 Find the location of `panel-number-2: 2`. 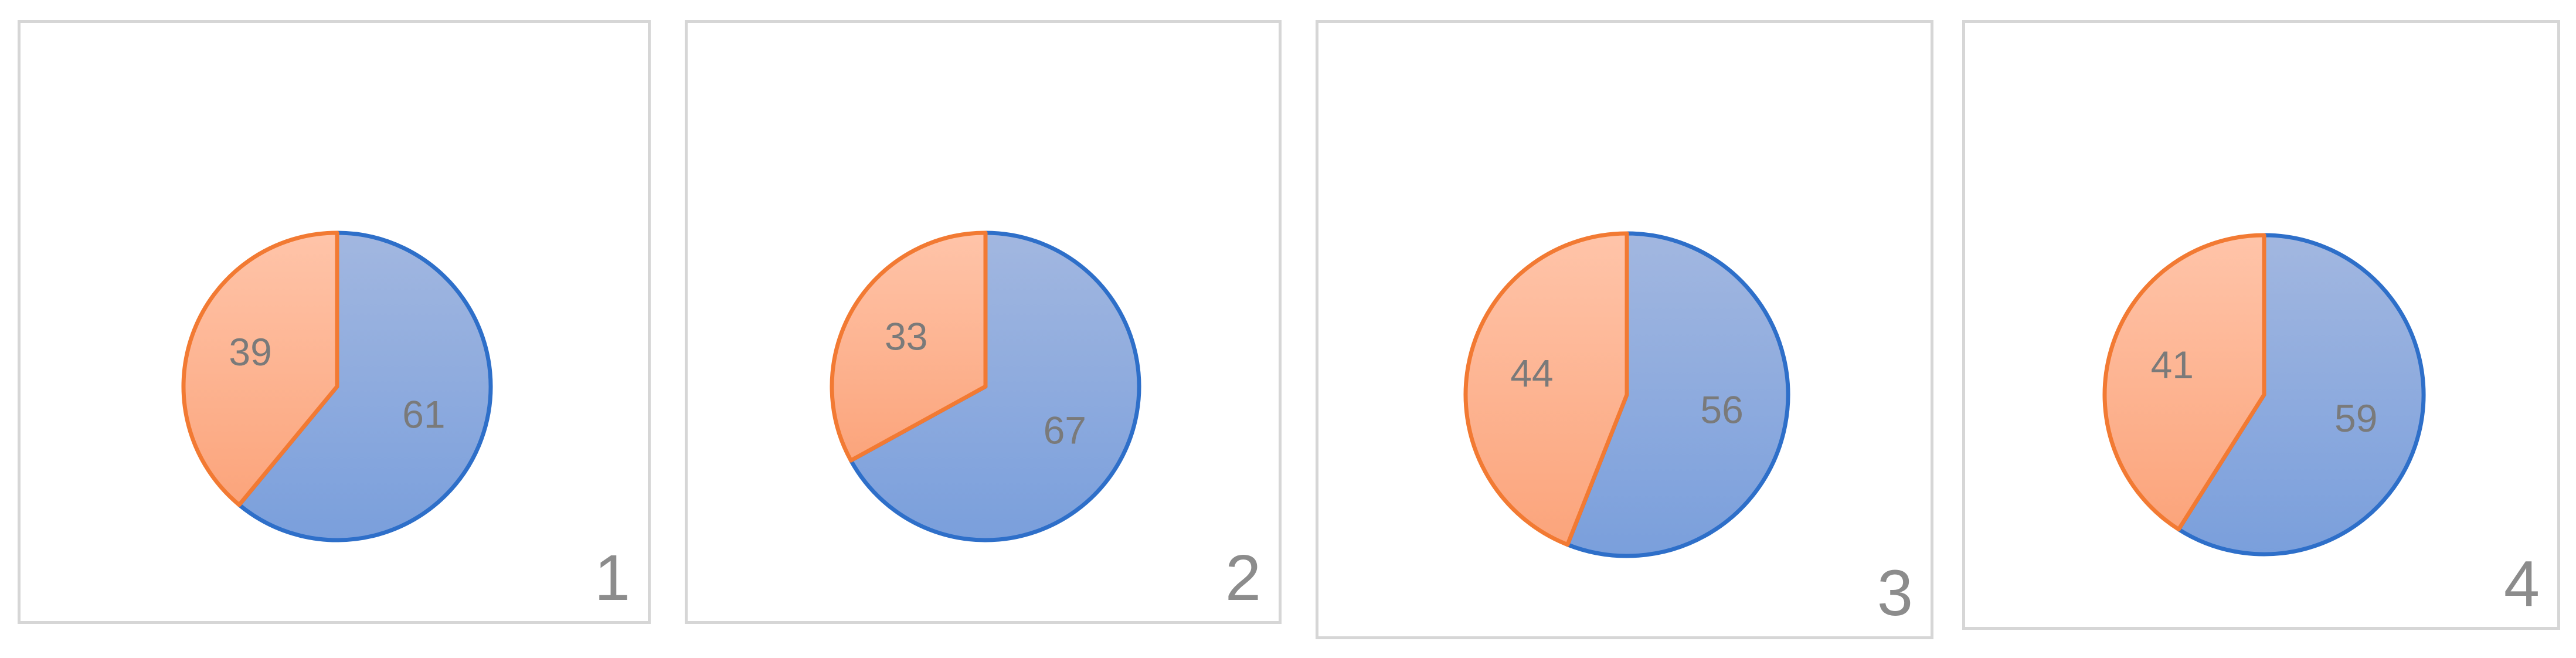

panel-number-2: 2 is located at coordinates (1243, 578).